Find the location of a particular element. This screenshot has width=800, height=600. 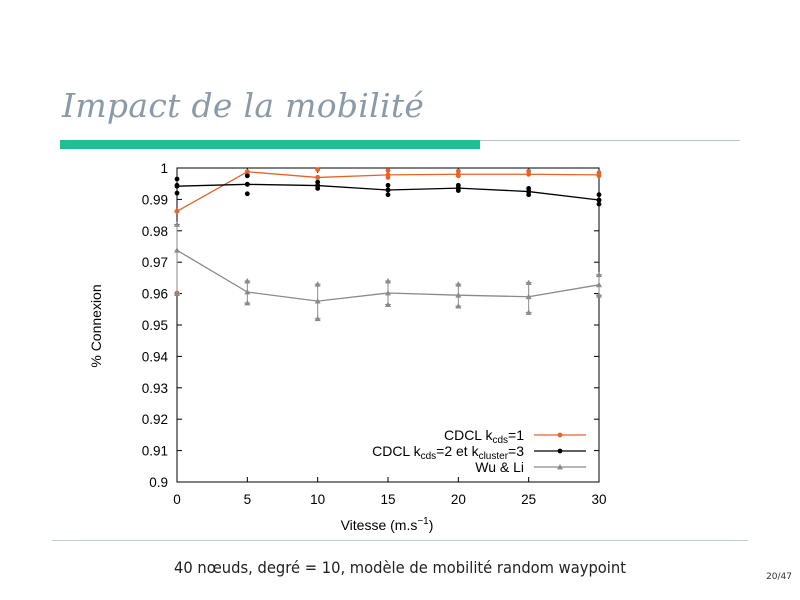

x-tick-label: 0 is located at coordinates (177, 499).